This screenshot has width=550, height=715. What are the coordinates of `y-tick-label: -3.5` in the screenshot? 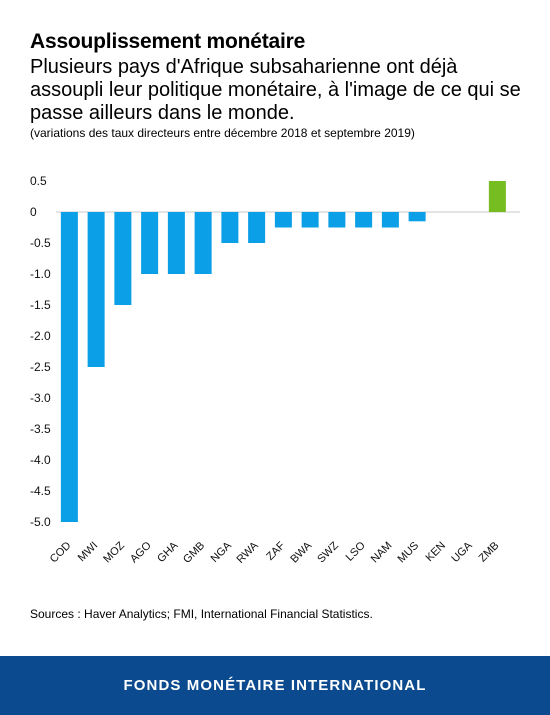 It's located at (40, 429).